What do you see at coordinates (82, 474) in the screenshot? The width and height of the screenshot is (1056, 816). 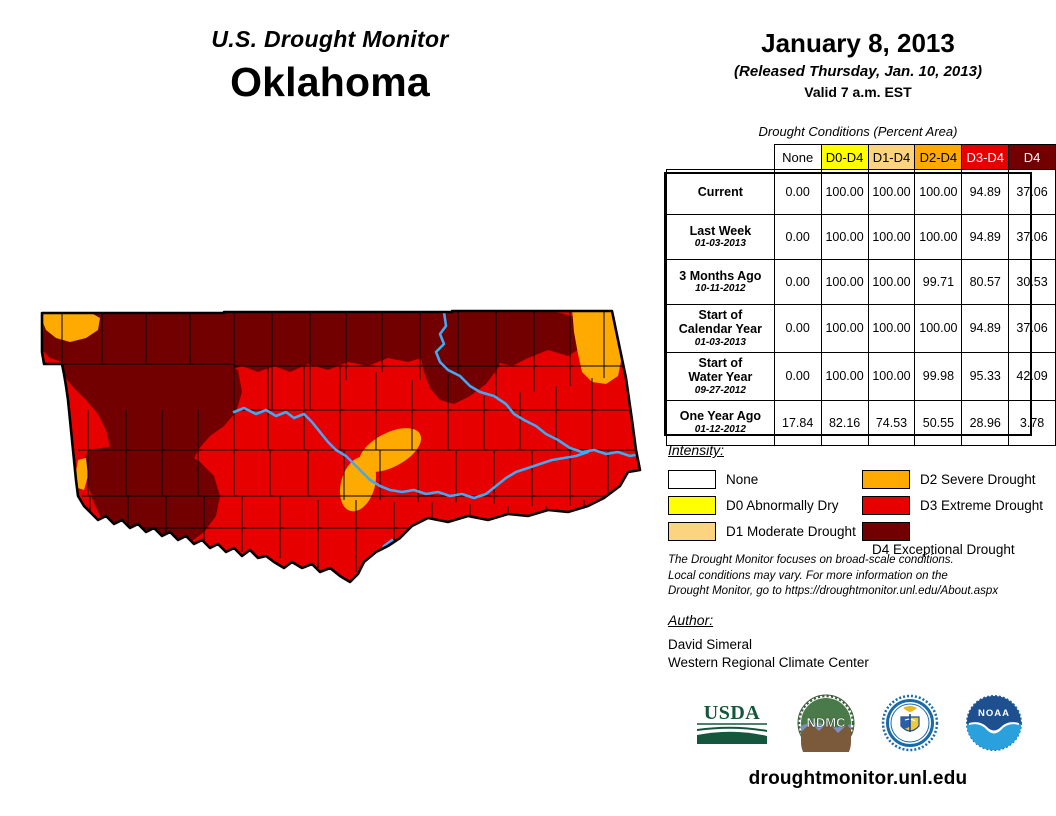 I see `drought-region-d2-west-sliver` at bounding box center [82, 474].